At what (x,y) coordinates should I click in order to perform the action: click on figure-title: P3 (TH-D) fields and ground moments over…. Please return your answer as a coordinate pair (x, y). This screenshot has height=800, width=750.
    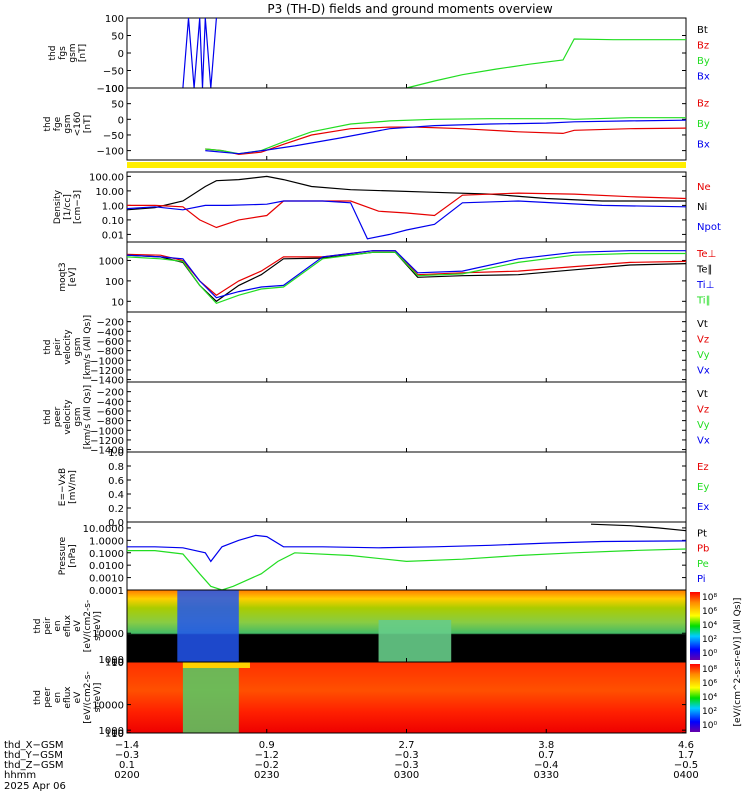
    Looking at the image, I should click on (409, 9).